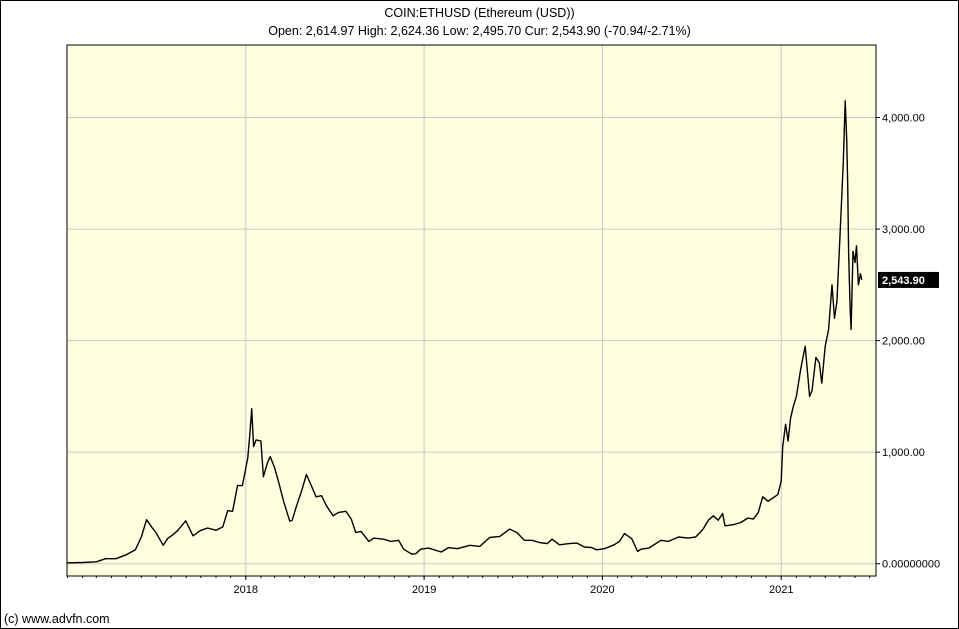 This screenshot has width=959, height=629. Describe the element at coordinates (424, 590) in the screenshot. I see `x-tick-label: 2019` at that location.